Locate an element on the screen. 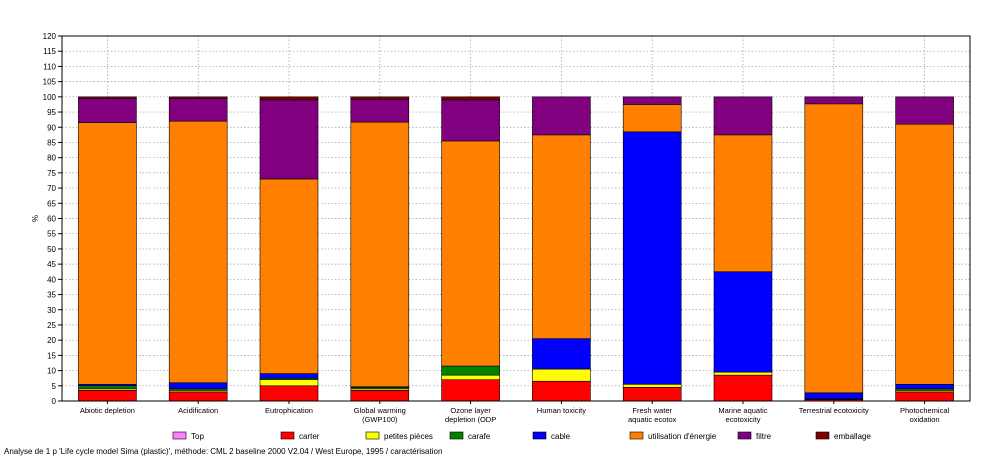 The image size is (1000, 474). x-category-label: Marine aquatic is located at coordinates (742, 410).